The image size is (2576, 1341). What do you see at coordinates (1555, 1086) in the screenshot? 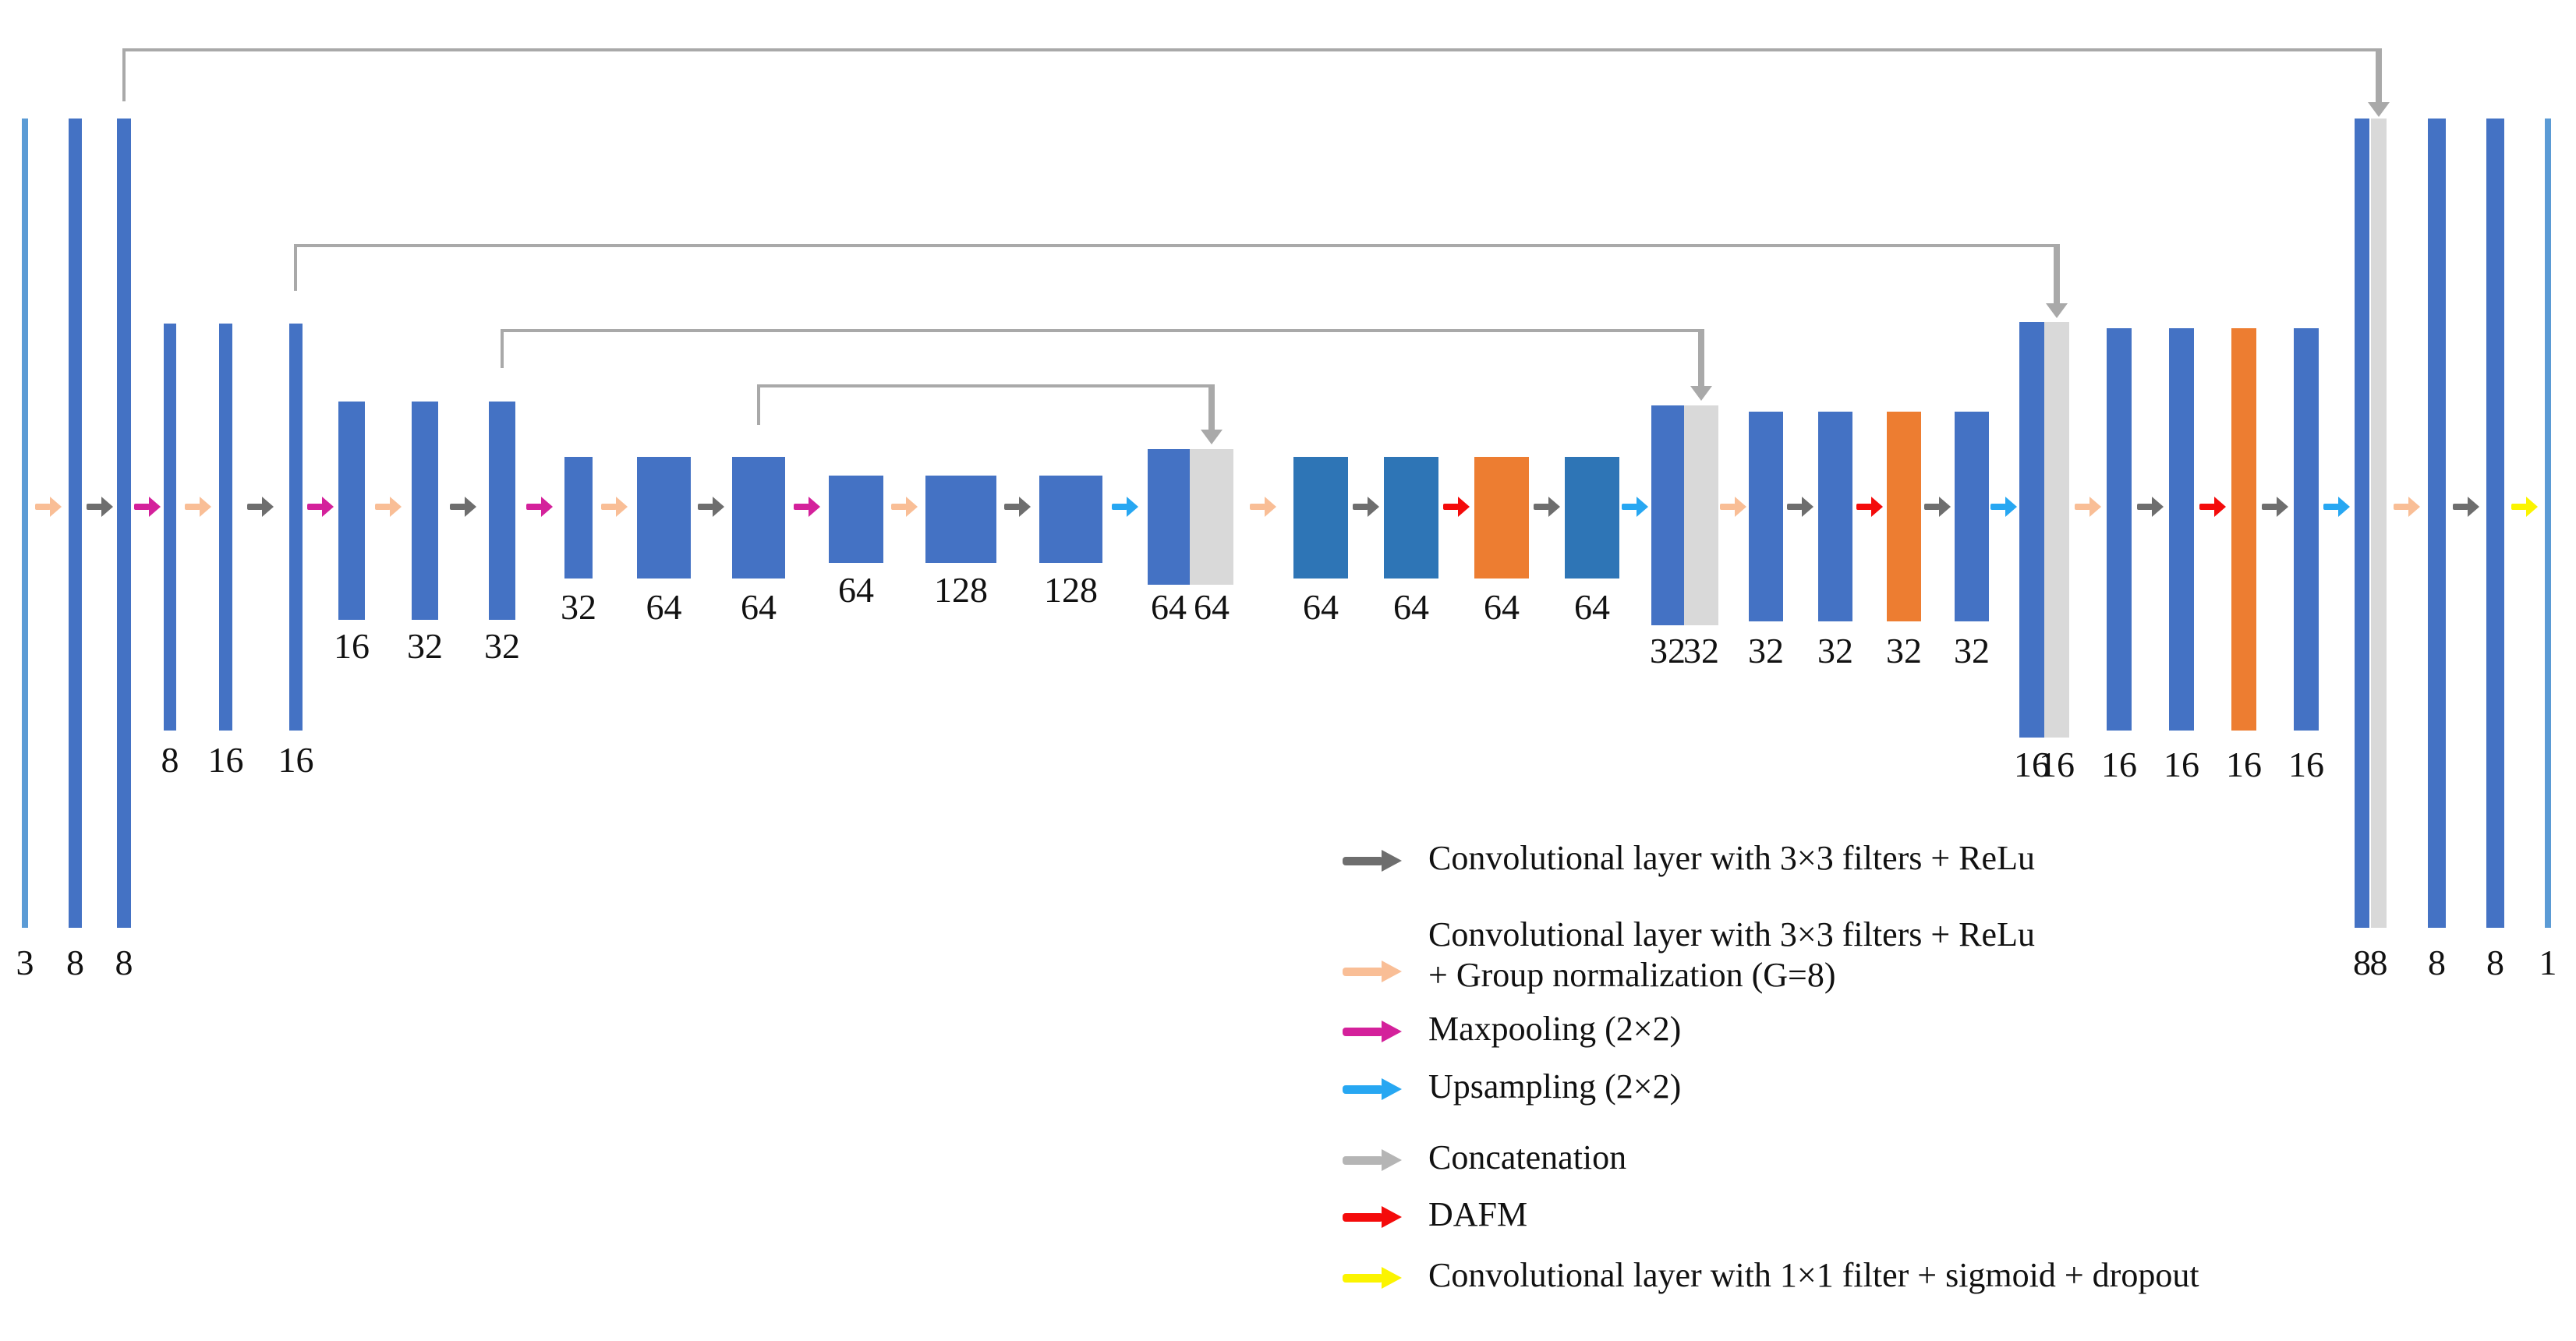
I see `legend-label: Upsampling (2×2)` at bounding box center [1555, 1086].